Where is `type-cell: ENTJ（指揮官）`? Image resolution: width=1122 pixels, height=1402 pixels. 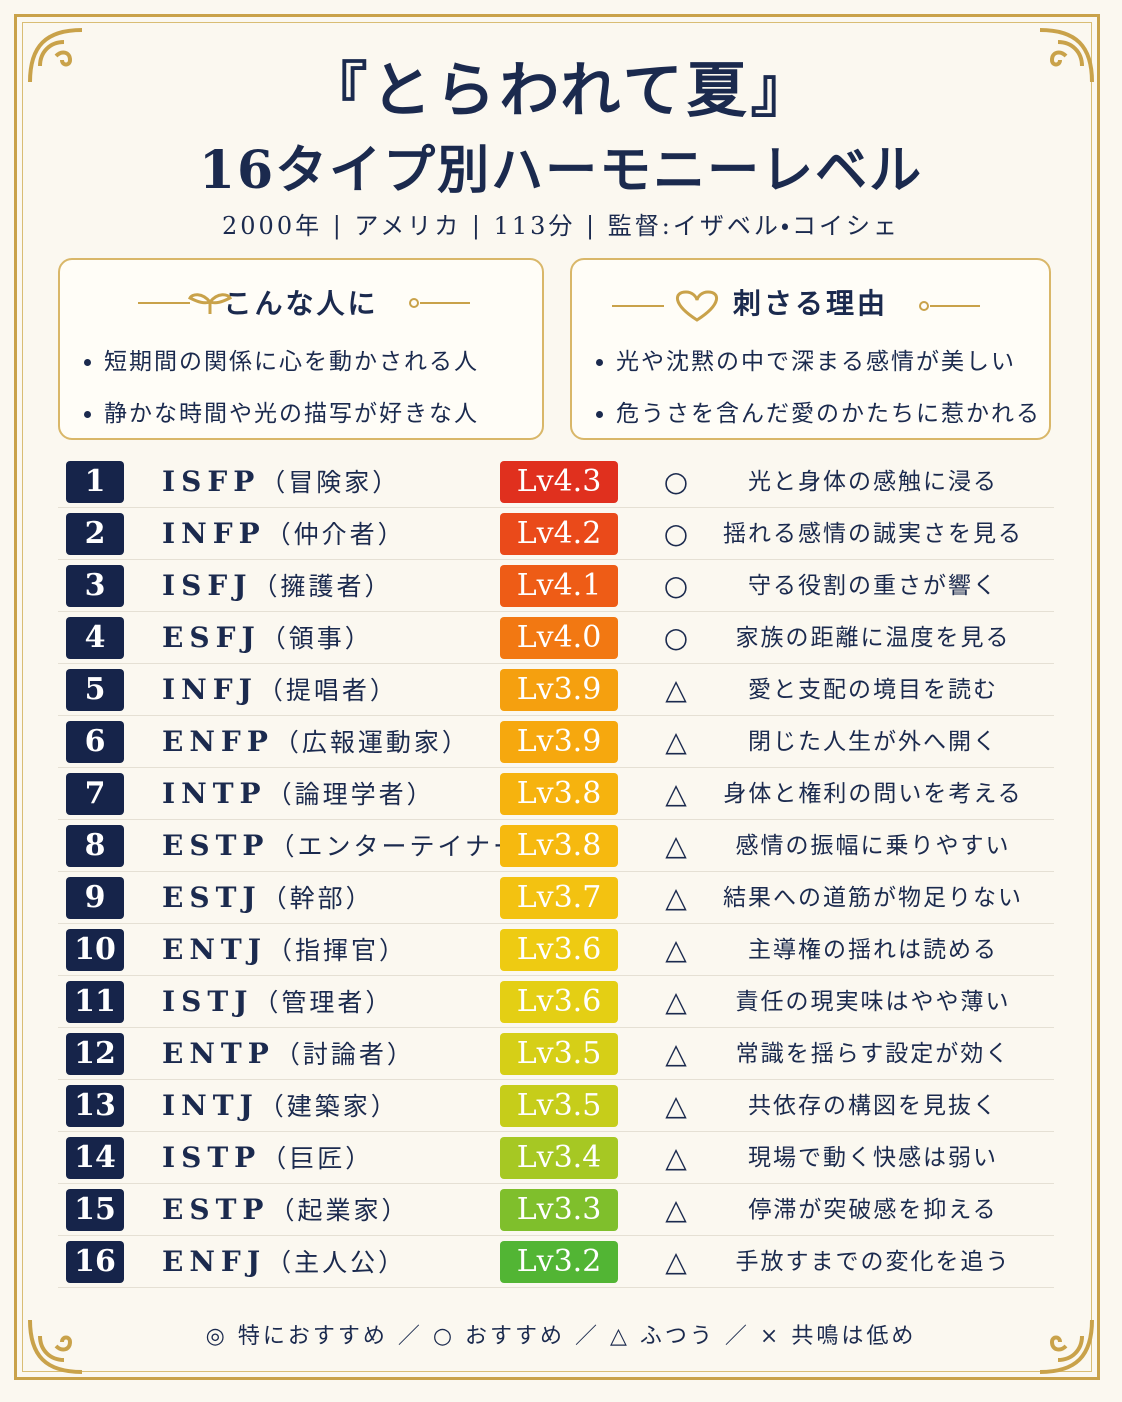
type-cell: ENTJ（指揮官） is located at coordinates (284, 950).